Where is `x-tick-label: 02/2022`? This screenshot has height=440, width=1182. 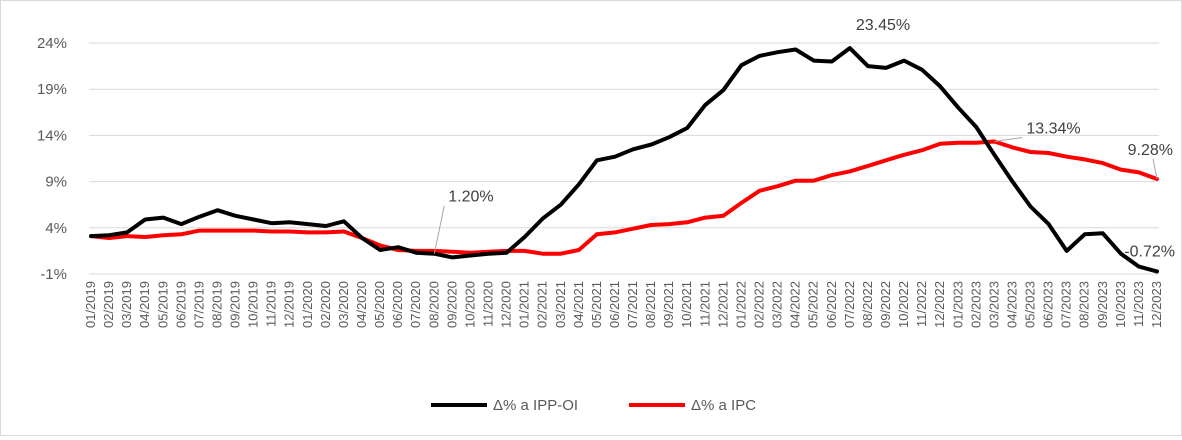 x-tick-label: 02/2022 is located at coordinates (759, 304).